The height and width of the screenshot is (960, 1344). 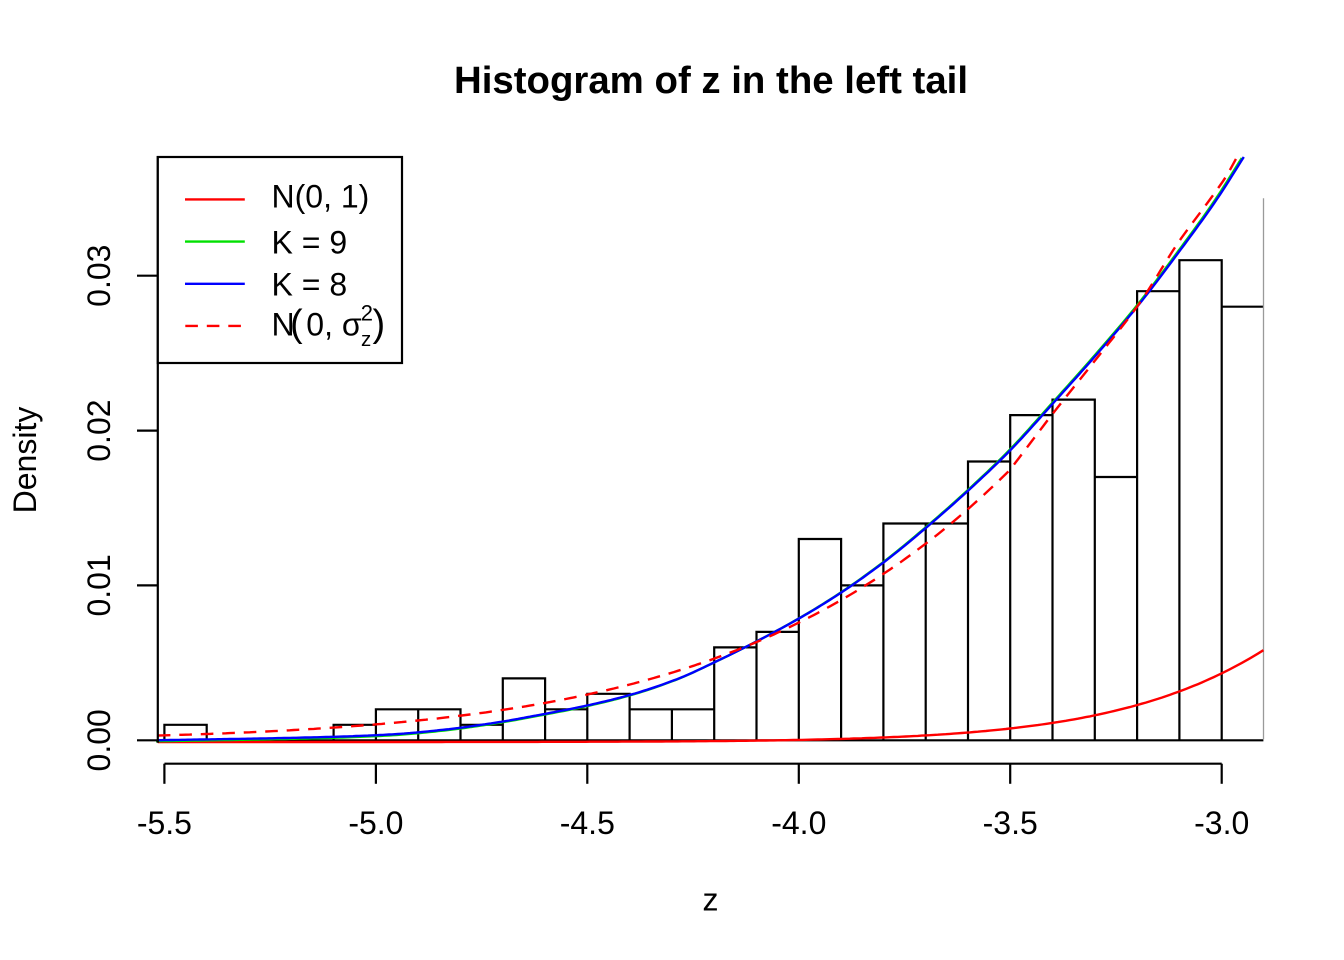 I want to click on svg-text: -3.0, so click(x=1221, y=823).